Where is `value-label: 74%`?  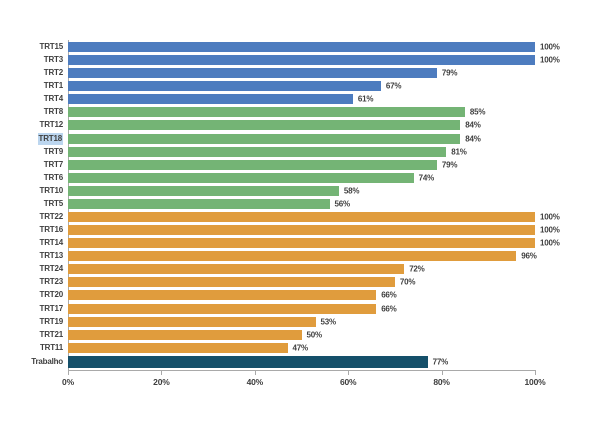
value-label: 74% is located at coordinates (426, 178).